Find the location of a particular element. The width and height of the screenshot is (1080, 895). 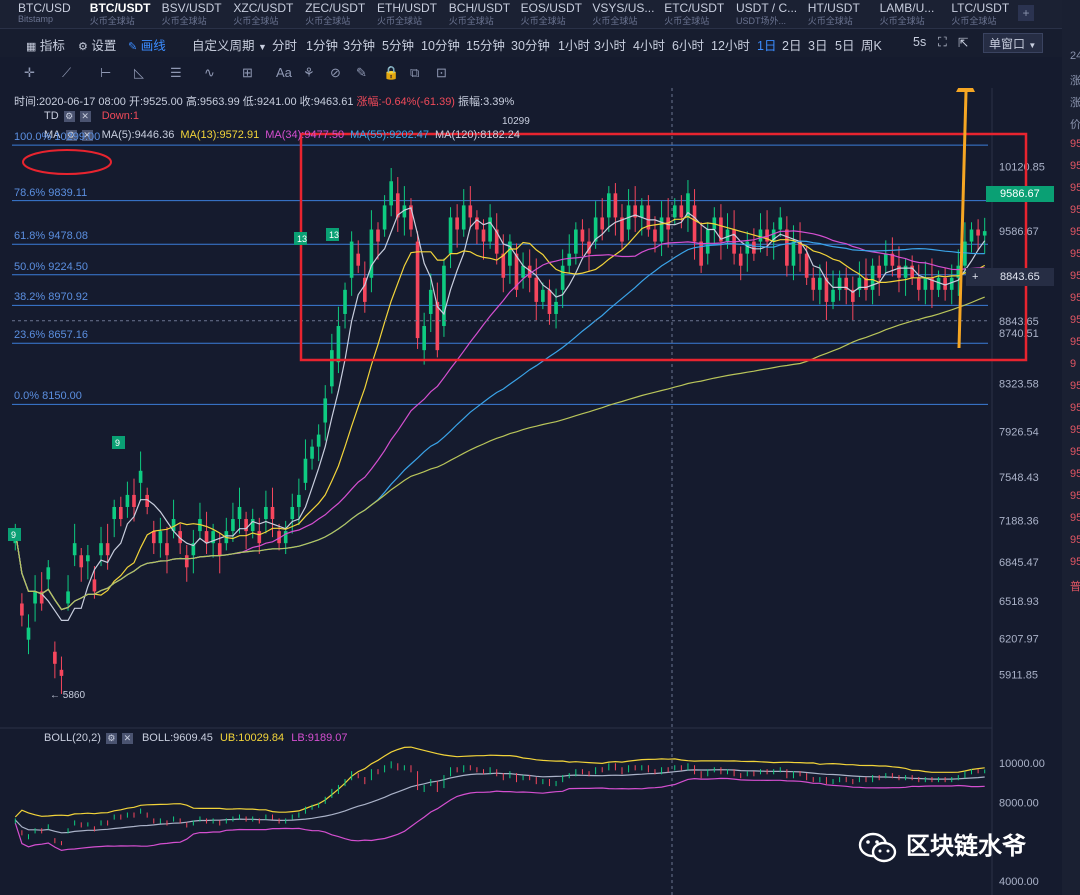

boll-y-tick: 10000.00 is located at coordinates (1022, 764).